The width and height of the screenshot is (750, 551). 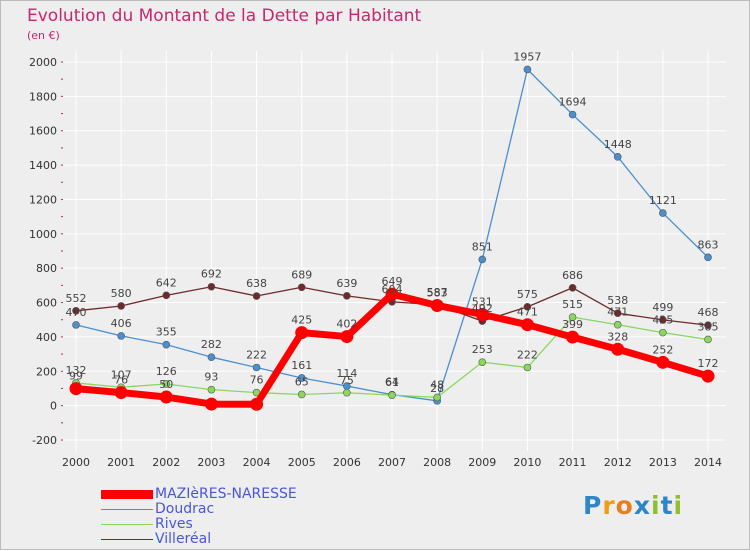 What do you see at coordinates (43, 165) in the screenshot?
I see `y-tick-label: 1400` at bounding box center [43, 165].